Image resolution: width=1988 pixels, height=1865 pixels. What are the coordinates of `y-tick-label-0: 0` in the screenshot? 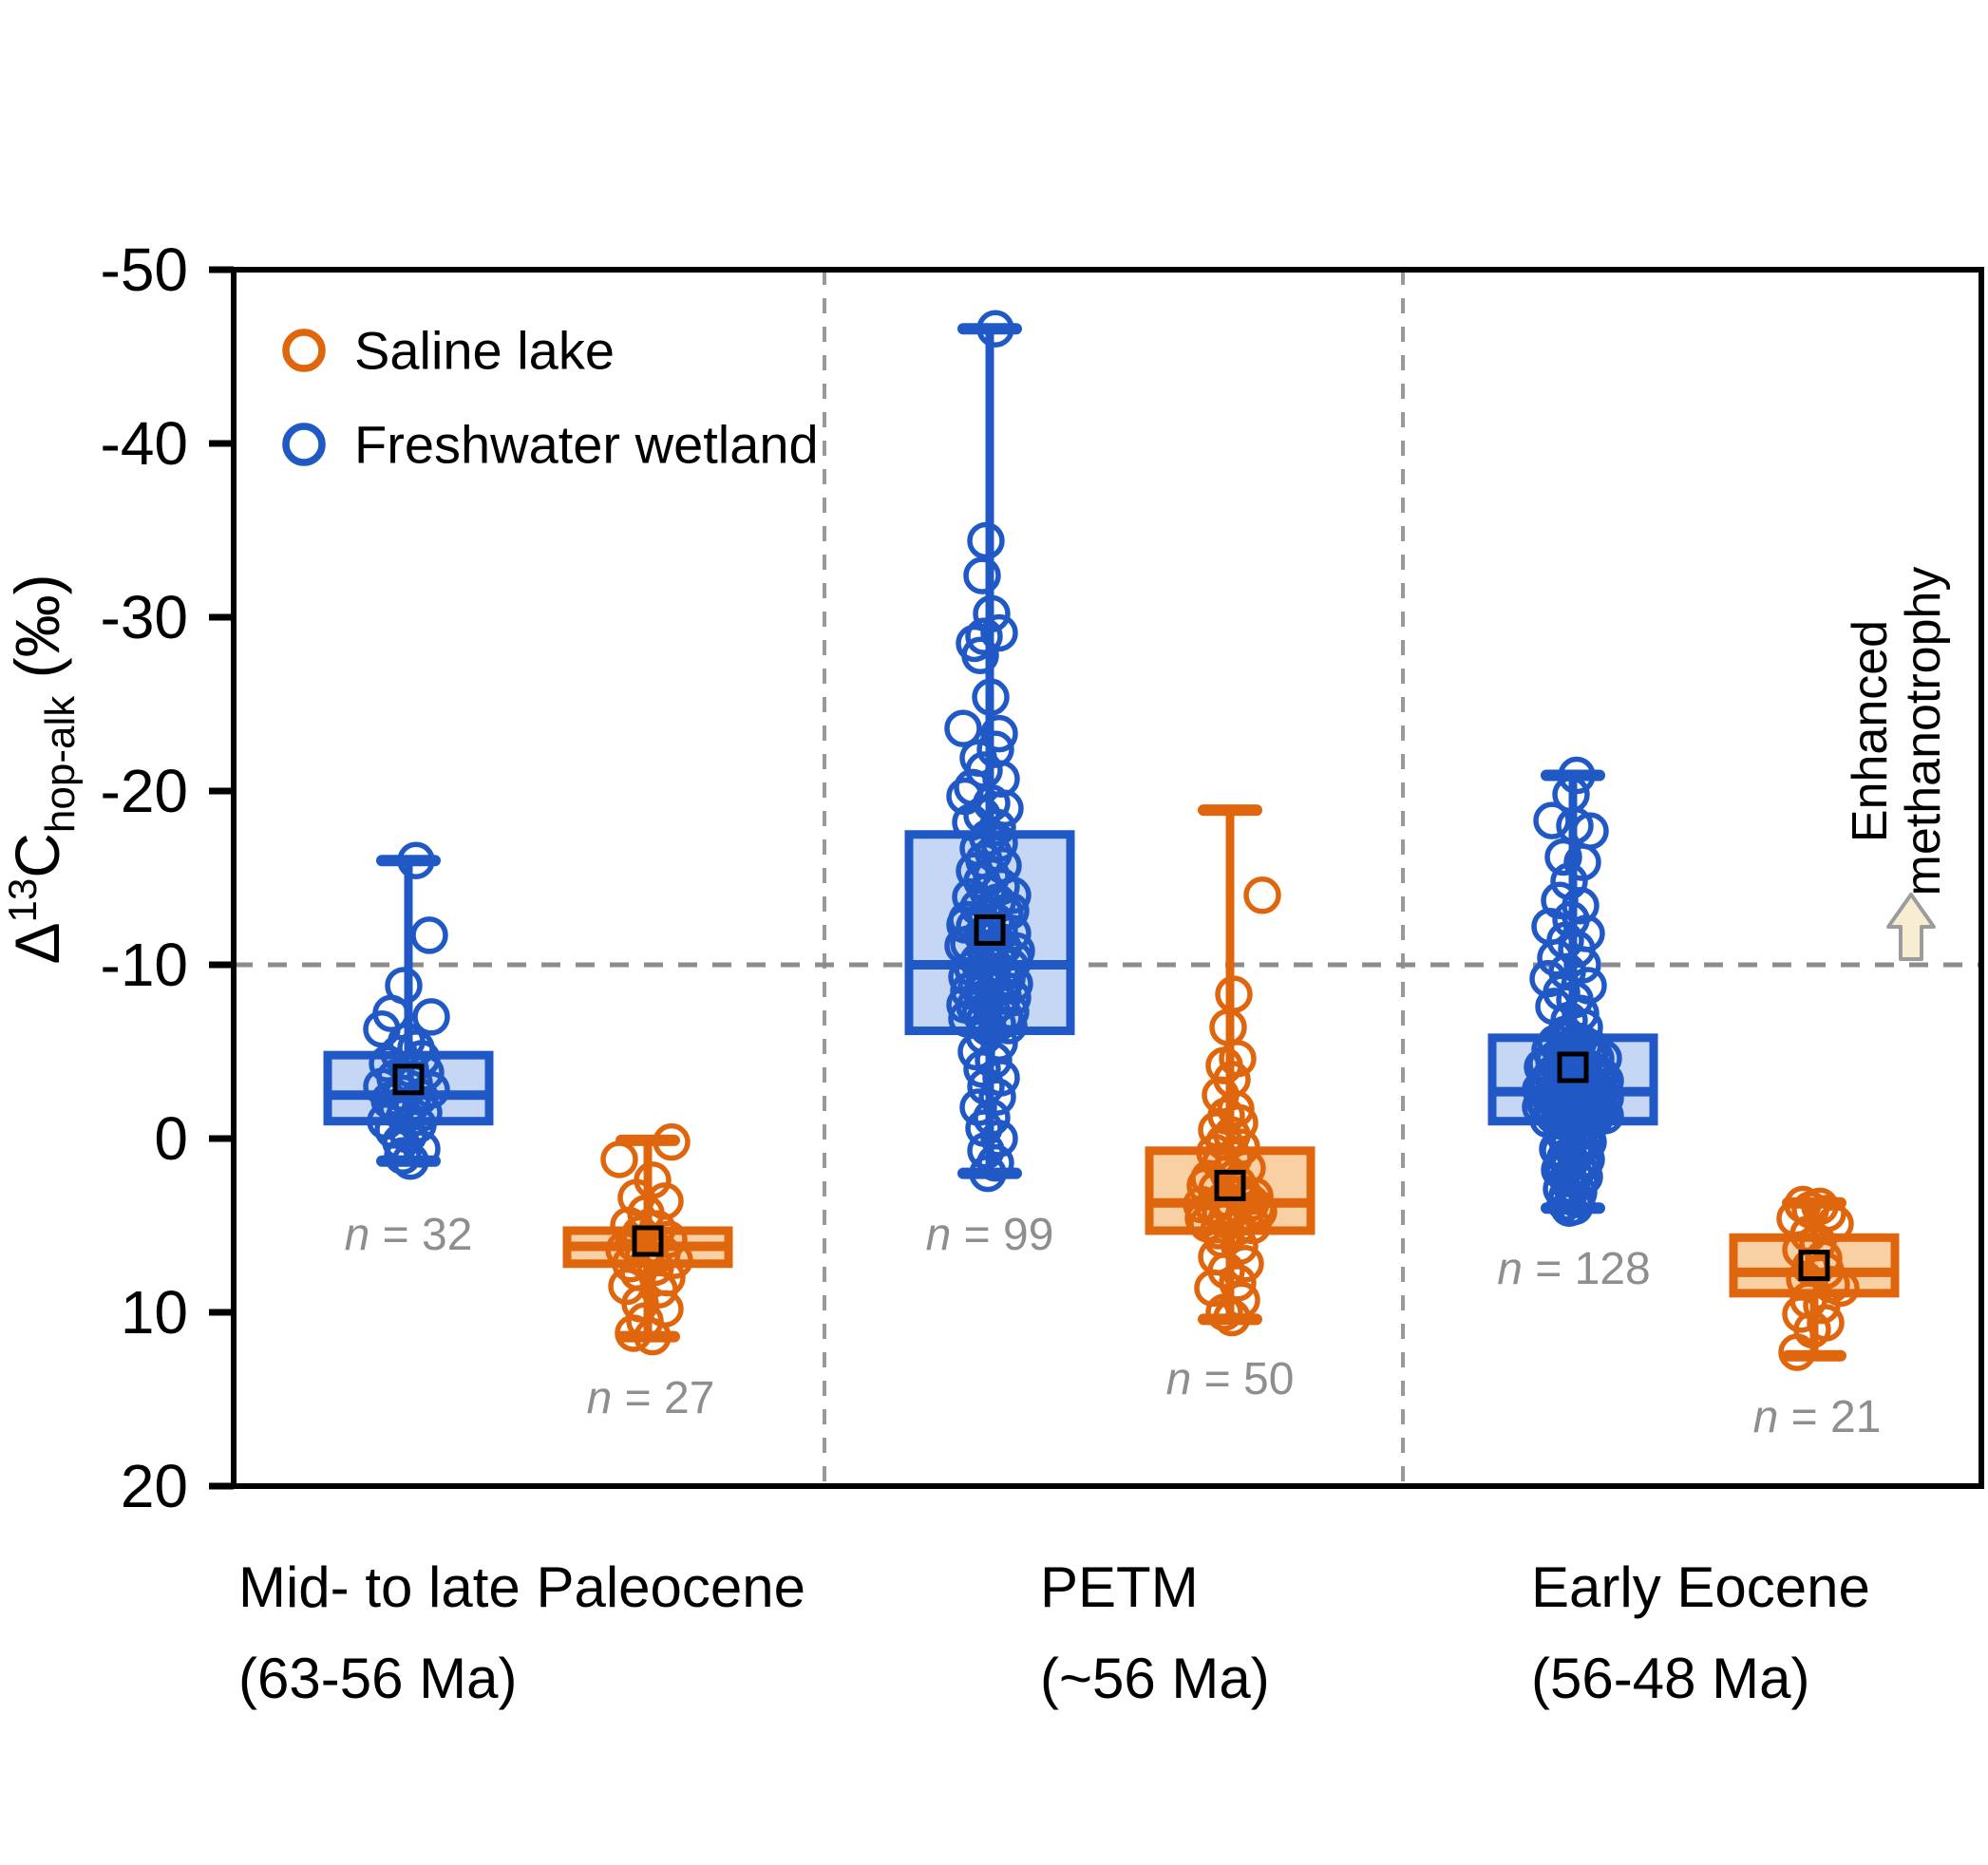 It's located at (171, 1138).